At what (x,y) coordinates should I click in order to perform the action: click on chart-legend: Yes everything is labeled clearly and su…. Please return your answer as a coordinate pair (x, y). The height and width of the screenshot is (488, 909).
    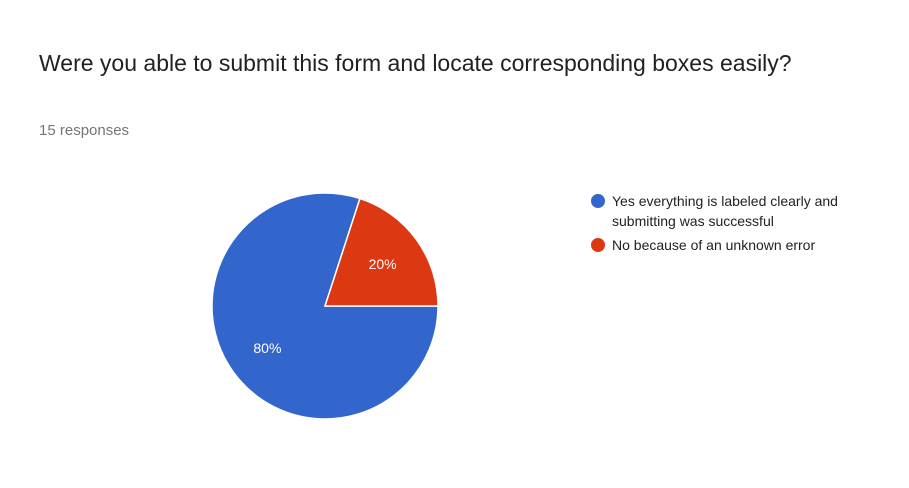
    Looking at the image, I should click on (740, 225).